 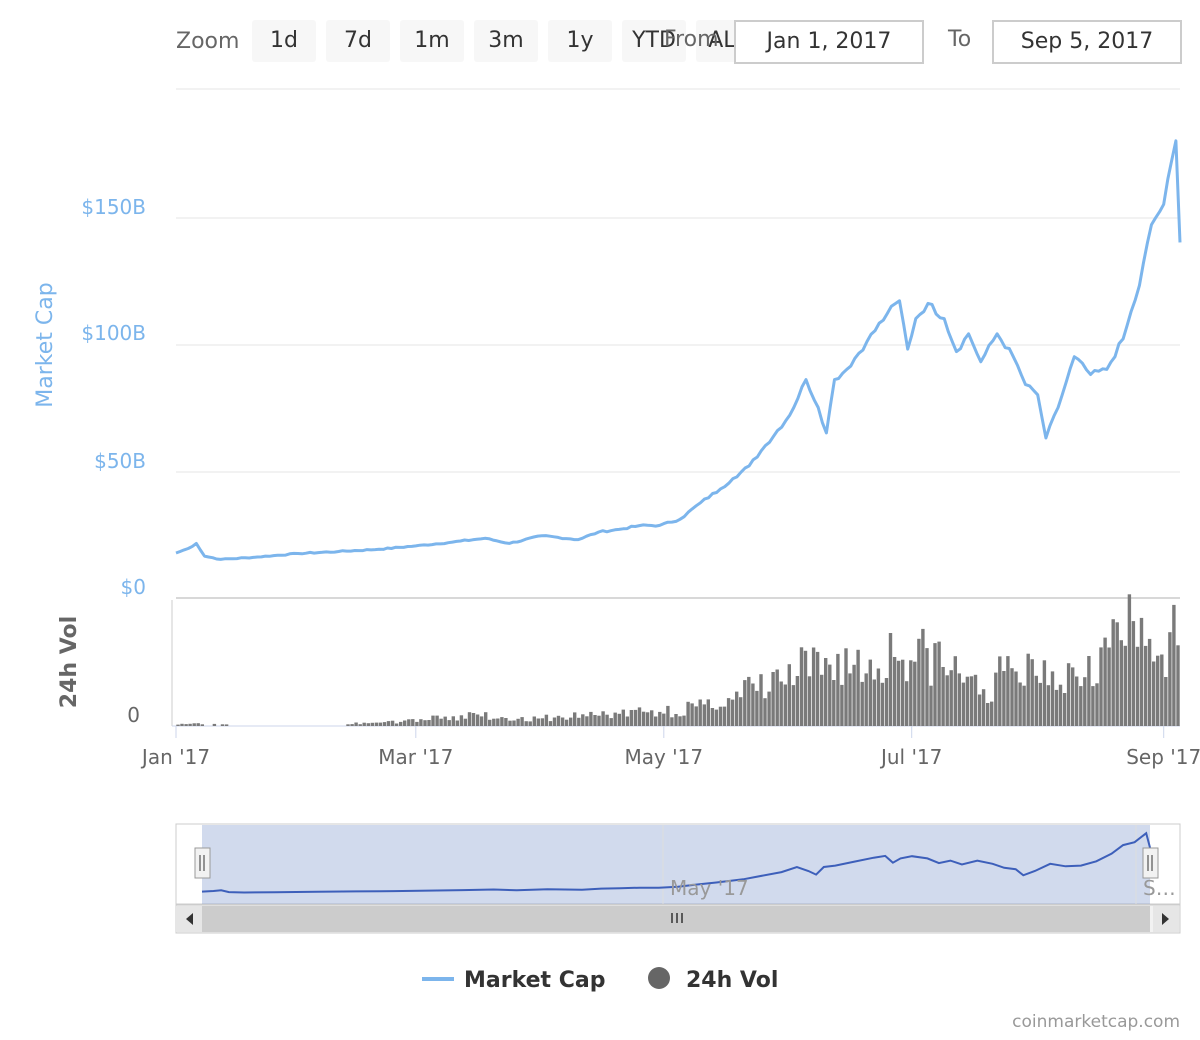 I want to click on zoom-label: Zoom, so click(x=208, y=41).